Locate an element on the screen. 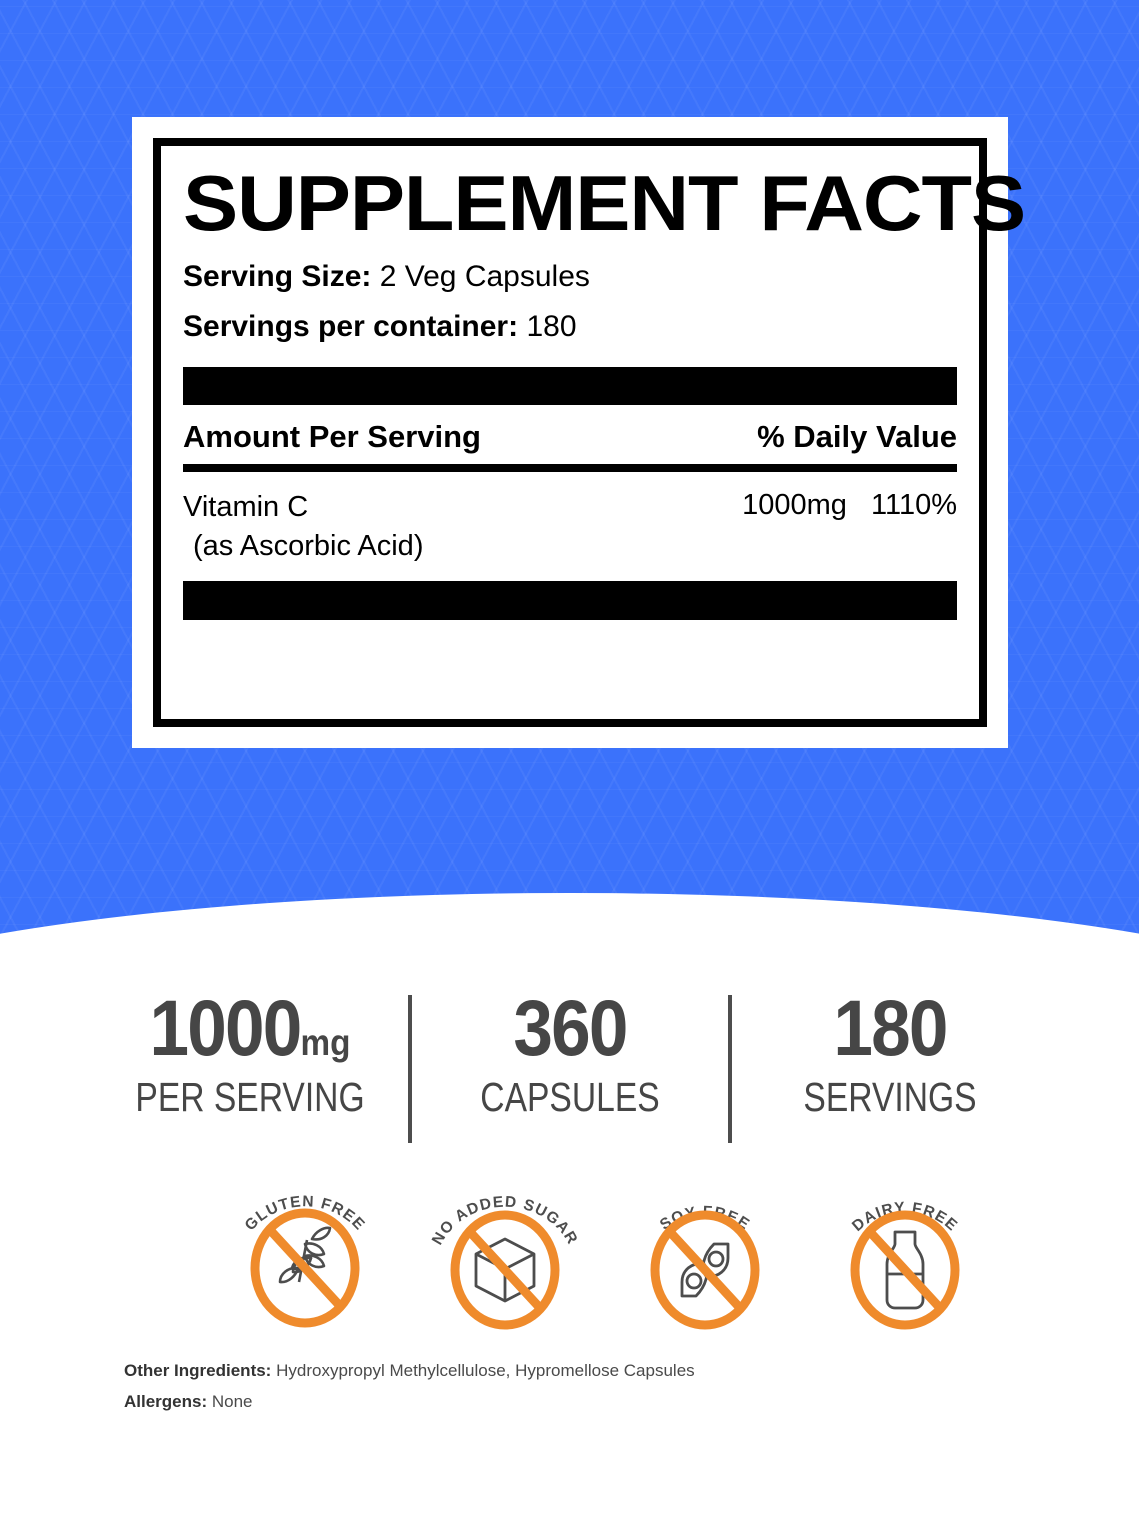  stat-servings: 180 SERVINGS is located at coordinates (890, 1051).